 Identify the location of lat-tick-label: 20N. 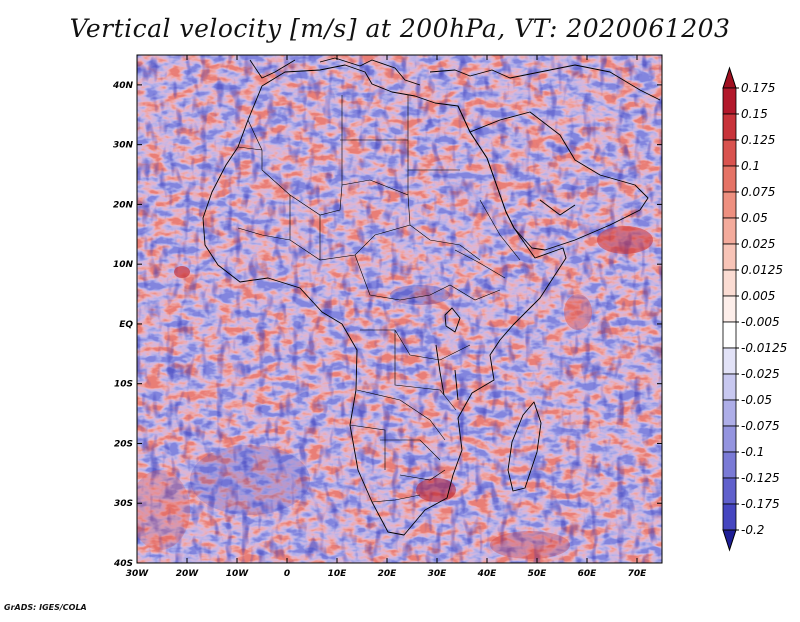
(123, 205).